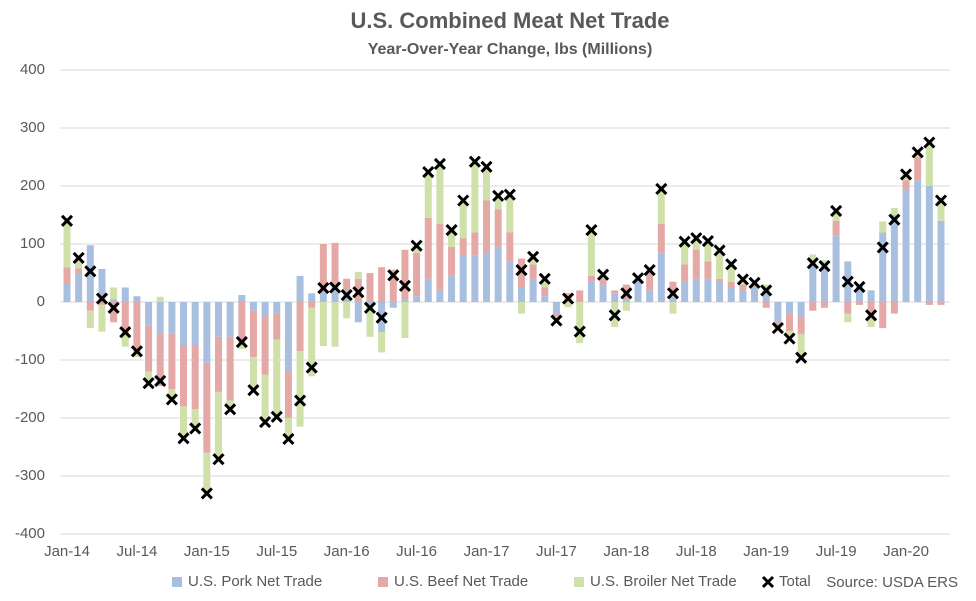 The image size is (976, 601). I want to click on y-tick-label: -400, so click(30, 533).